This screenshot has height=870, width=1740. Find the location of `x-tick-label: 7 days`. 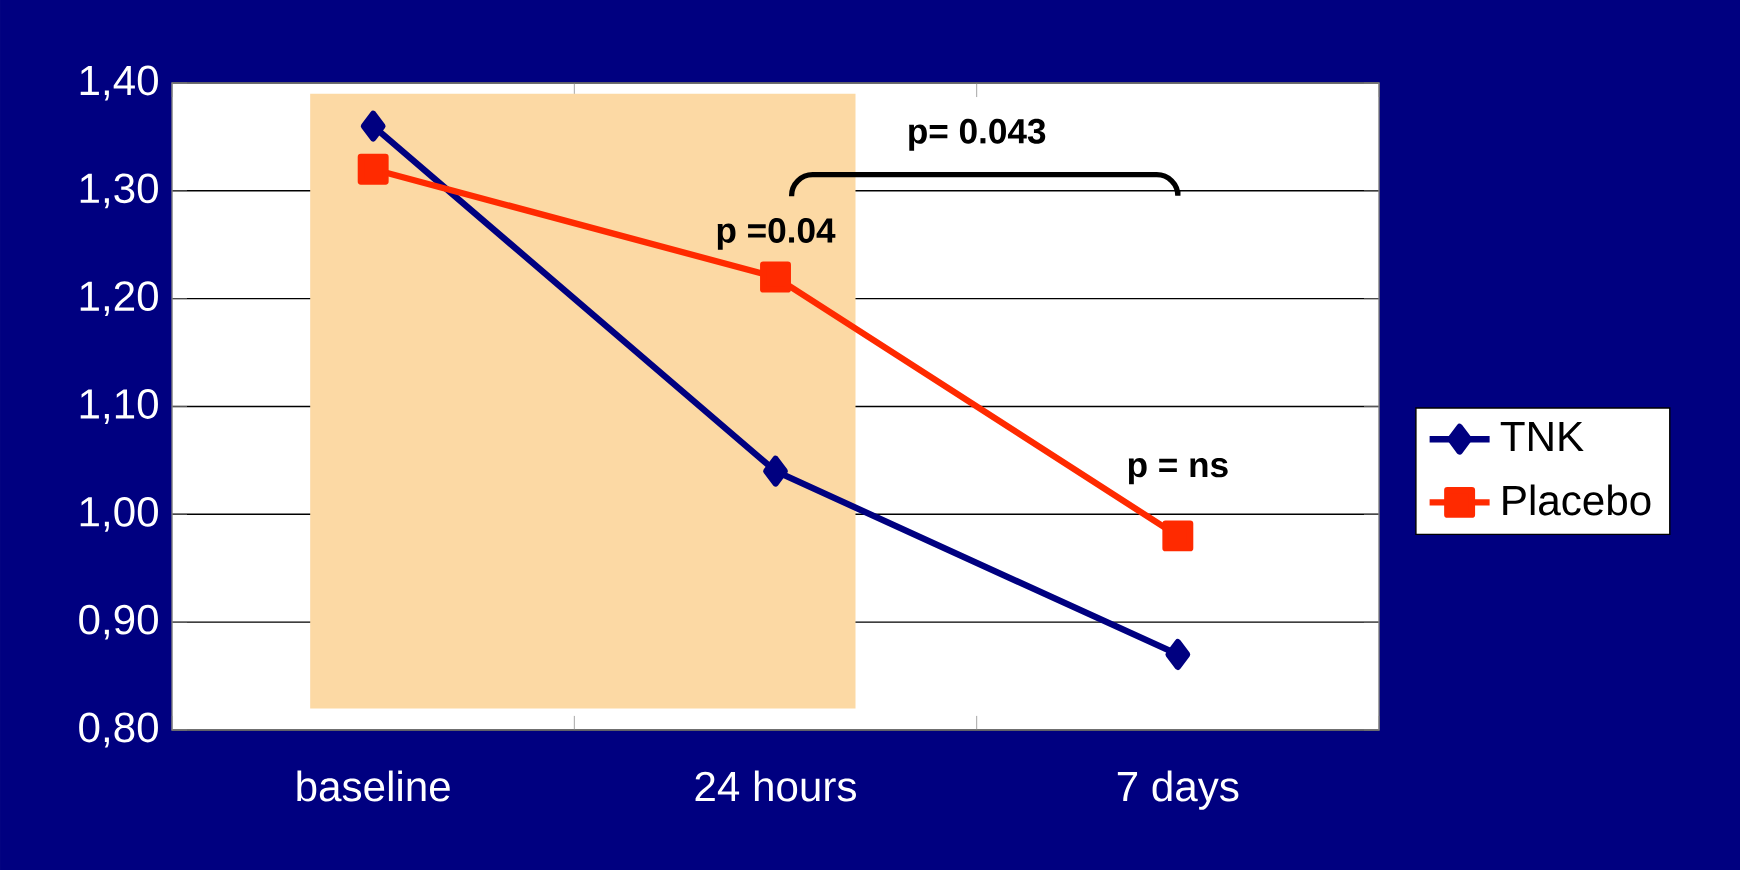

x-tick-label: 7 days is located at coordinates (1178, 790).